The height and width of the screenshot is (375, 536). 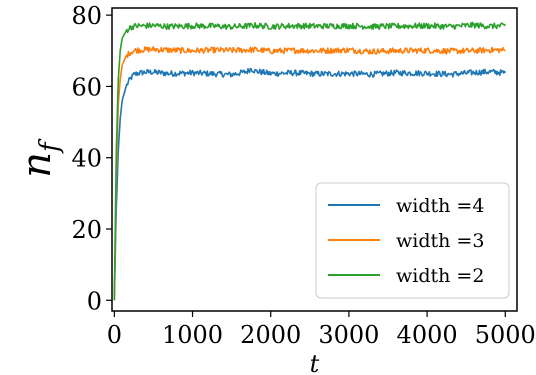 What do you see at coordinates (37, 165) in the screenshot?
I see `y-axis-label-base: n` at bounding box center [37, 165].